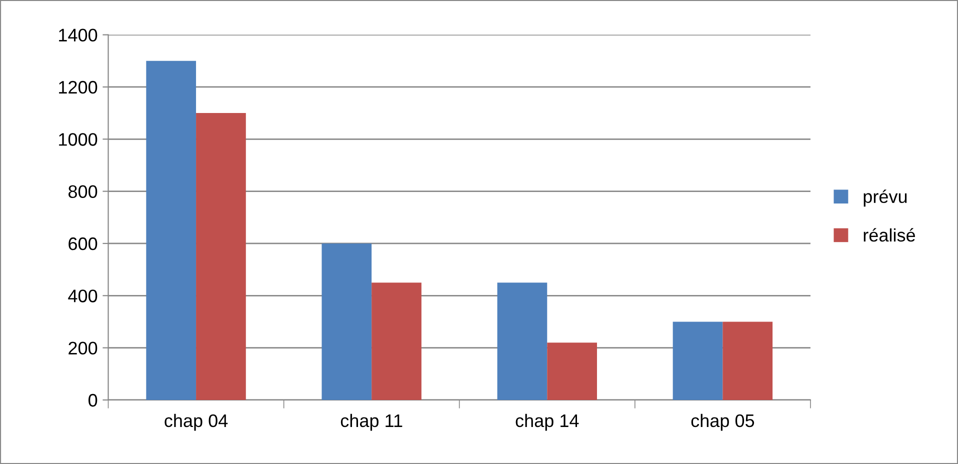 The height and width of the screenshot is (464, 958). What do you see at coordinates (78, 35) in the screenshot?
I see `y-tick-label: 1400` at bounding box center [78, 35].